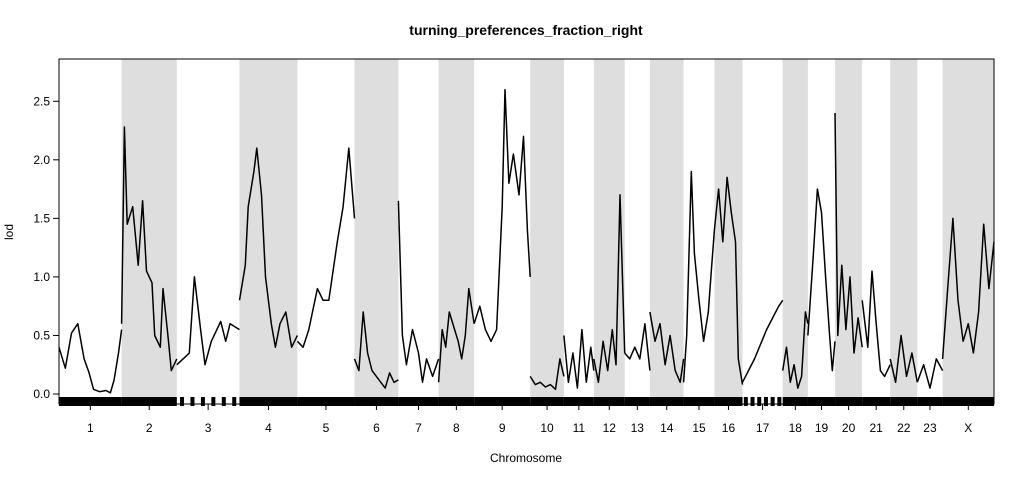 The image size is (1024, 480). What do you see at coordinates (610, 428) in the screenshot?
I see `x-tick-label-chr-12: 12` at bounding box center [610, 428].